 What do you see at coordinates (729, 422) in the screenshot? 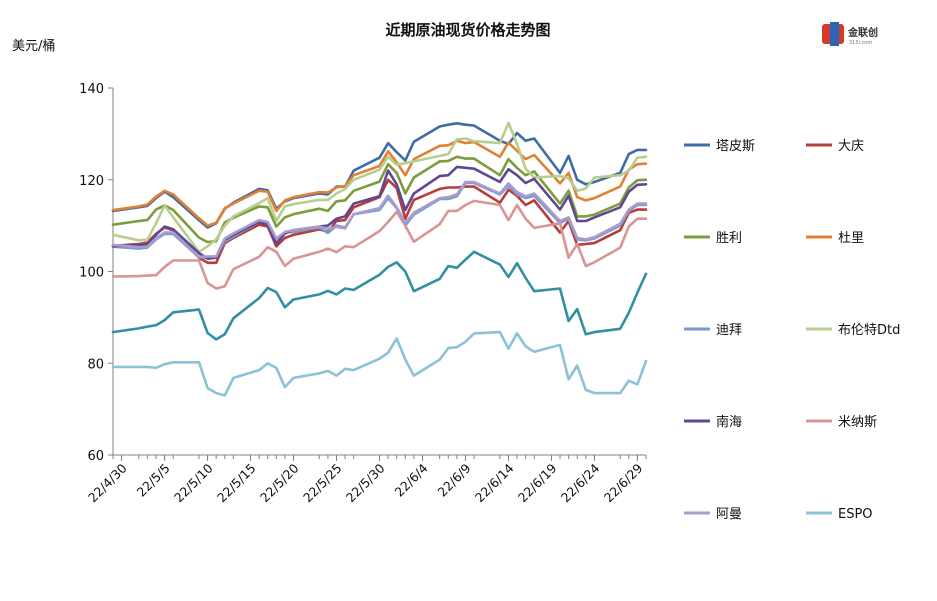
I see `legend-label: 南海` at bounding box center [729, 422].